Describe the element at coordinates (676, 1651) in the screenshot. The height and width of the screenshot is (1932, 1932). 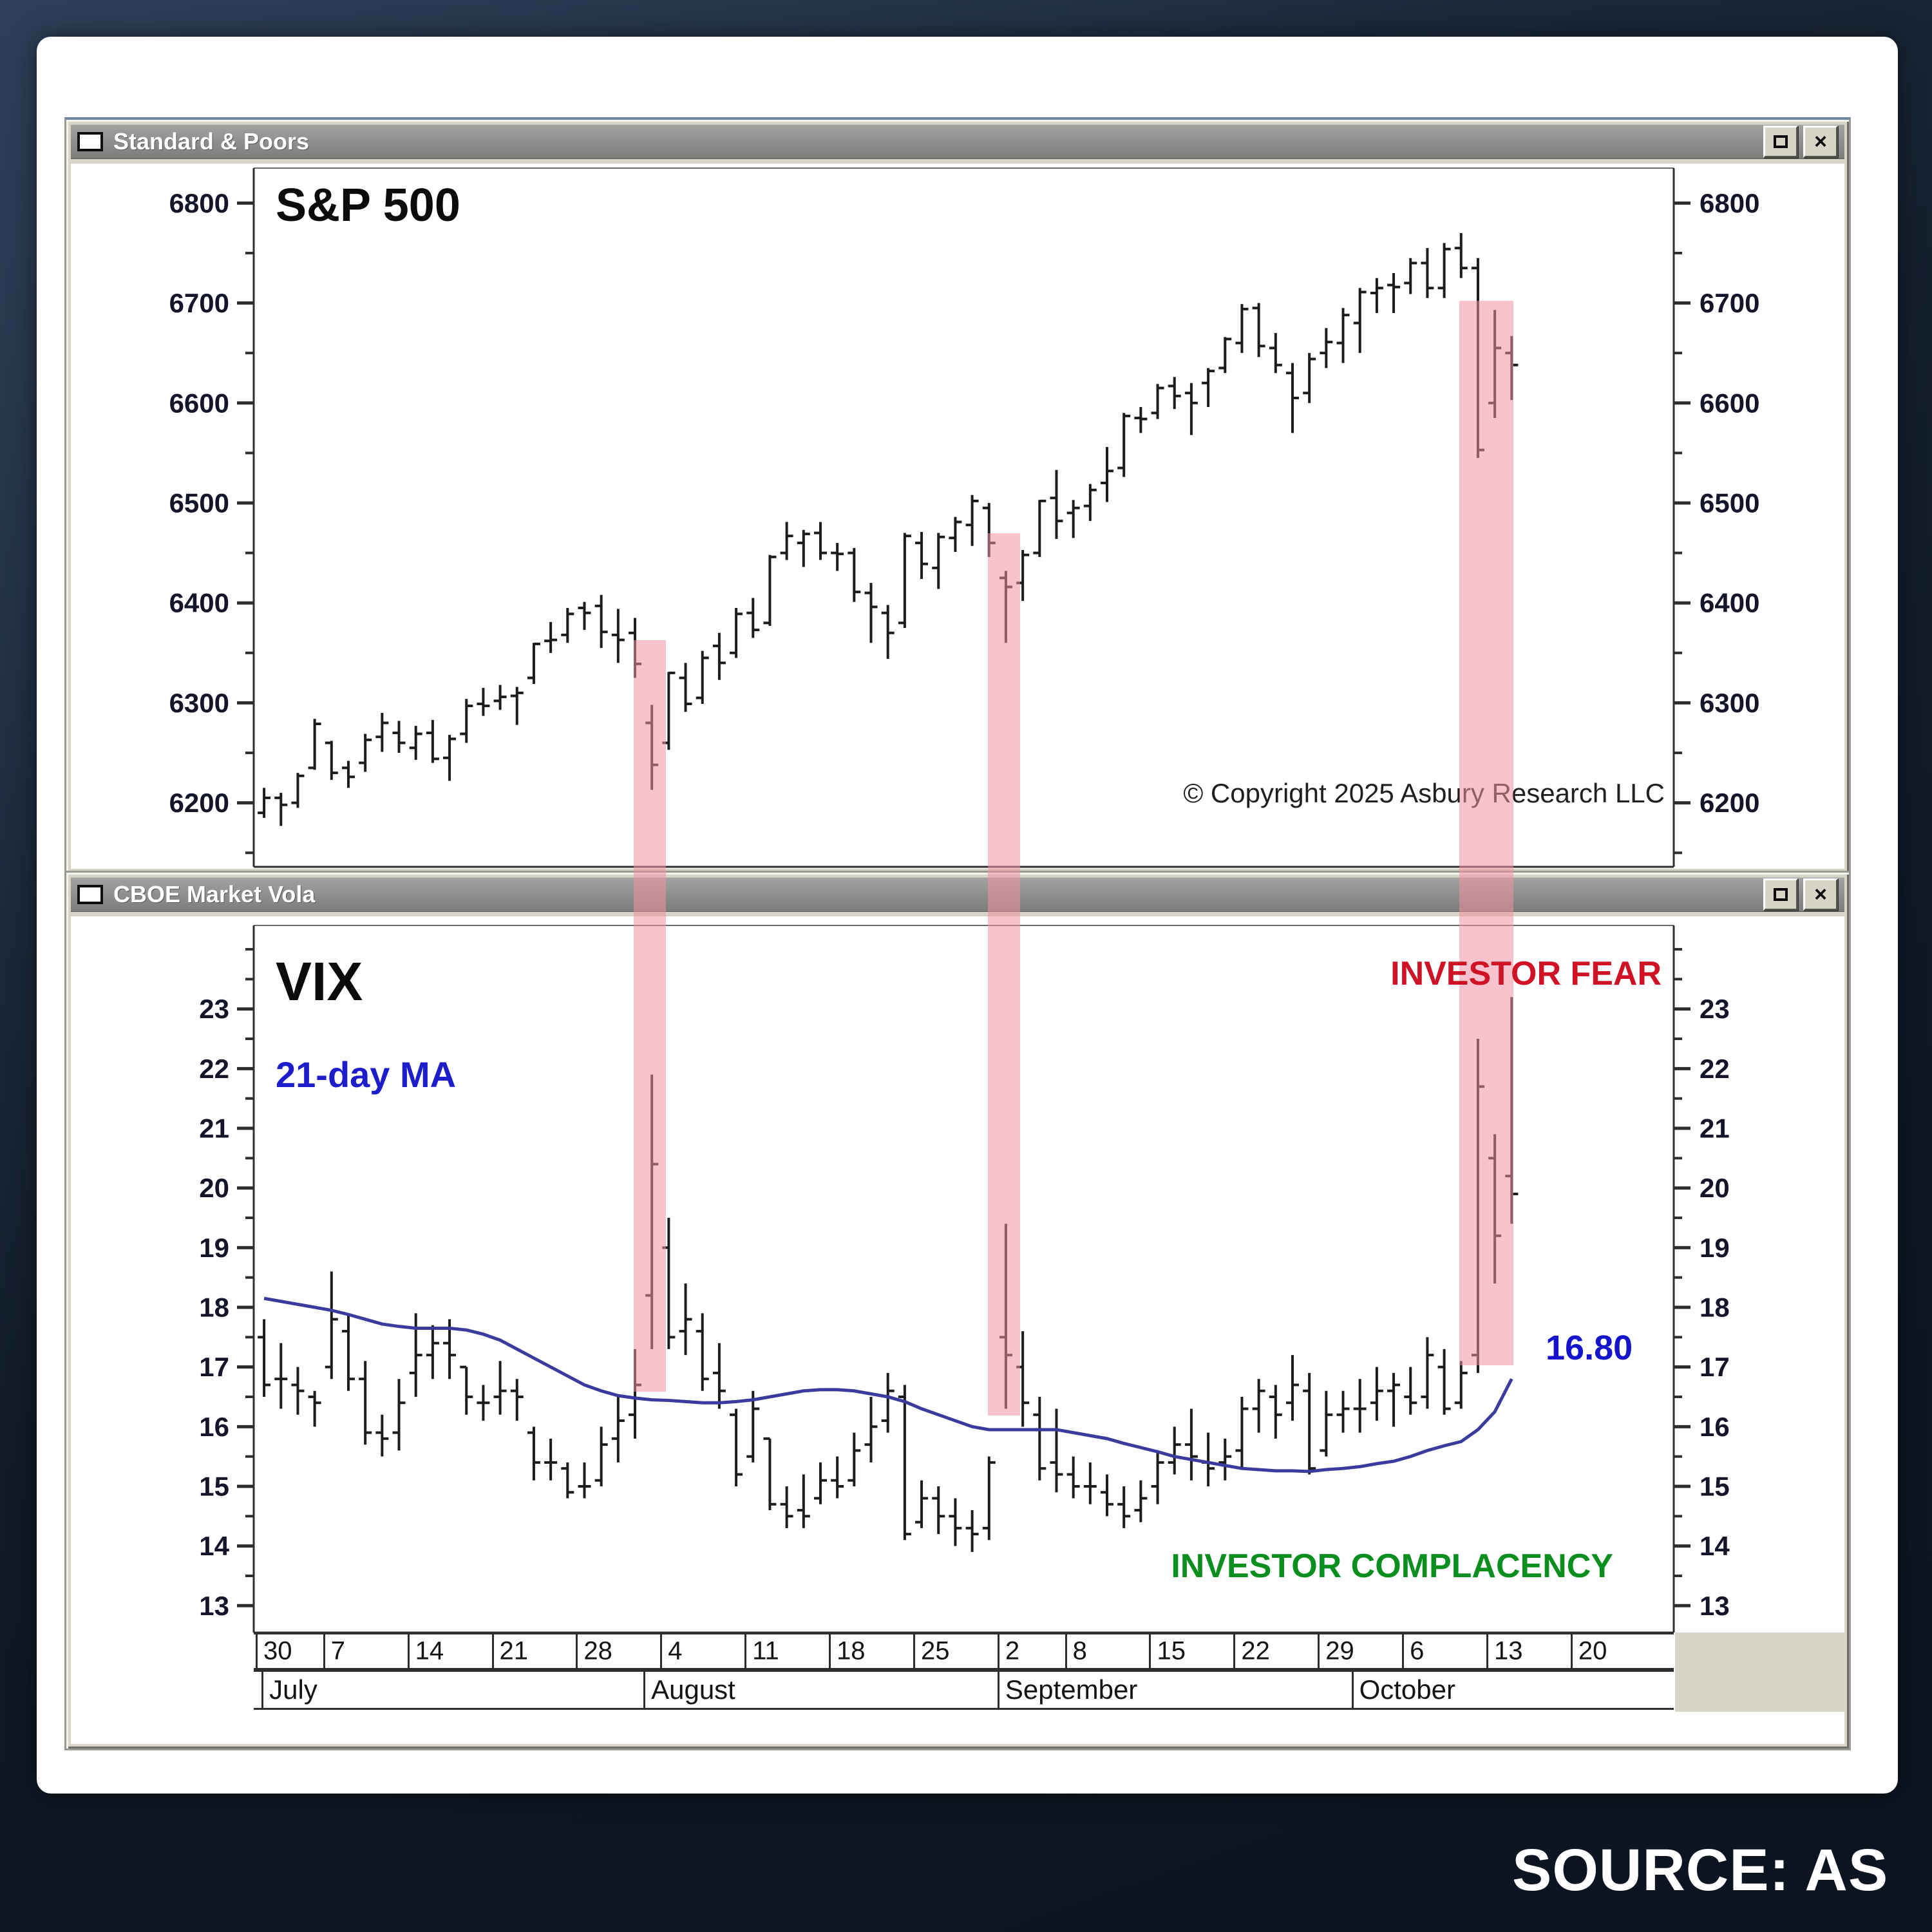
I see `x-axis-tick-label: 4` at that location.